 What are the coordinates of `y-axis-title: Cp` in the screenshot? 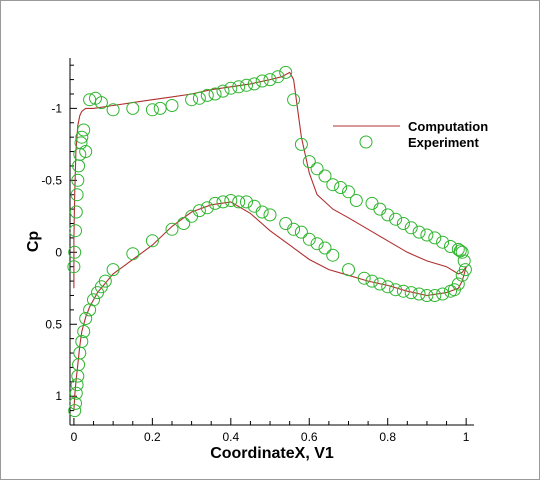 It's located at (33, 242).